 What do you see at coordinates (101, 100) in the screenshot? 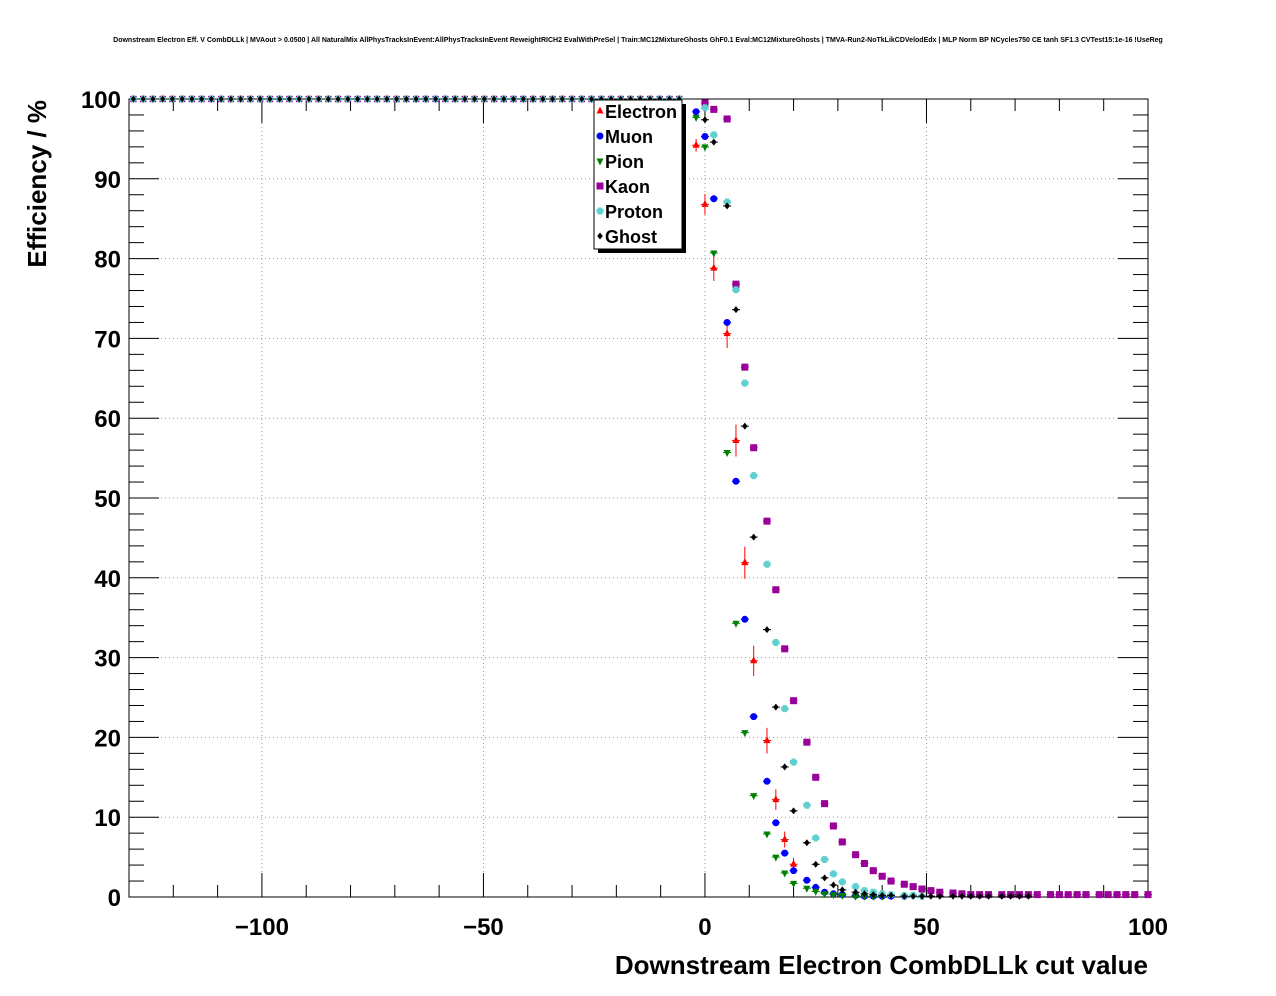
I see `y-tick-label: 100` at bounding box center [101, 100].